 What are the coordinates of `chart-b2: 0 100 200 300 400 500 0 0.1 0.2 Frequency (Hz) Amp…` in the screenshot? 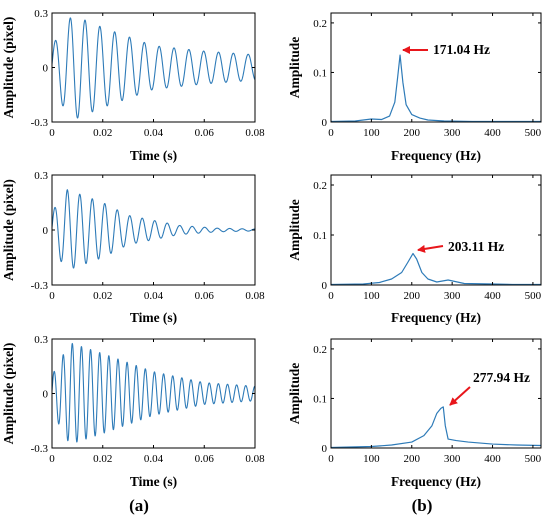 It's located at (414, 249).